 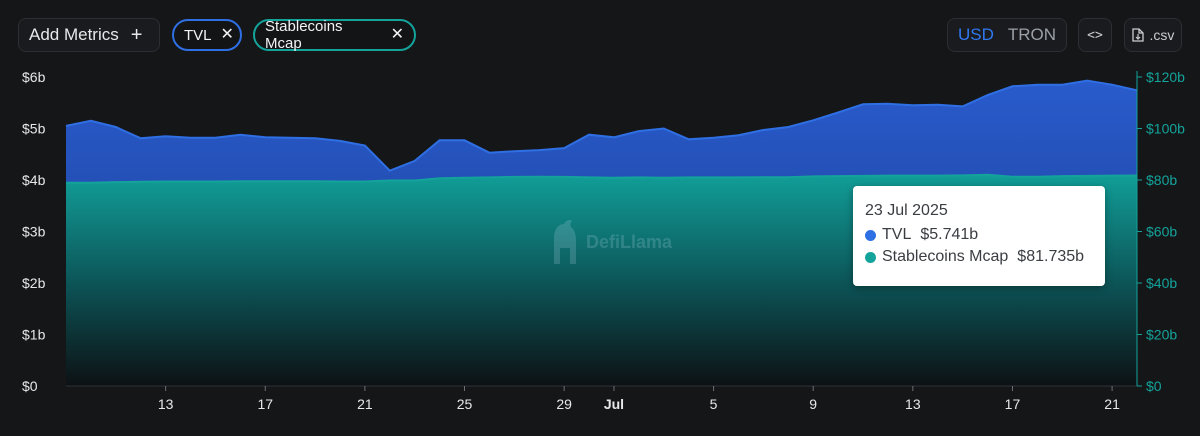 I want to click on currency-option-usd: USD, so click(x=976, y=34).